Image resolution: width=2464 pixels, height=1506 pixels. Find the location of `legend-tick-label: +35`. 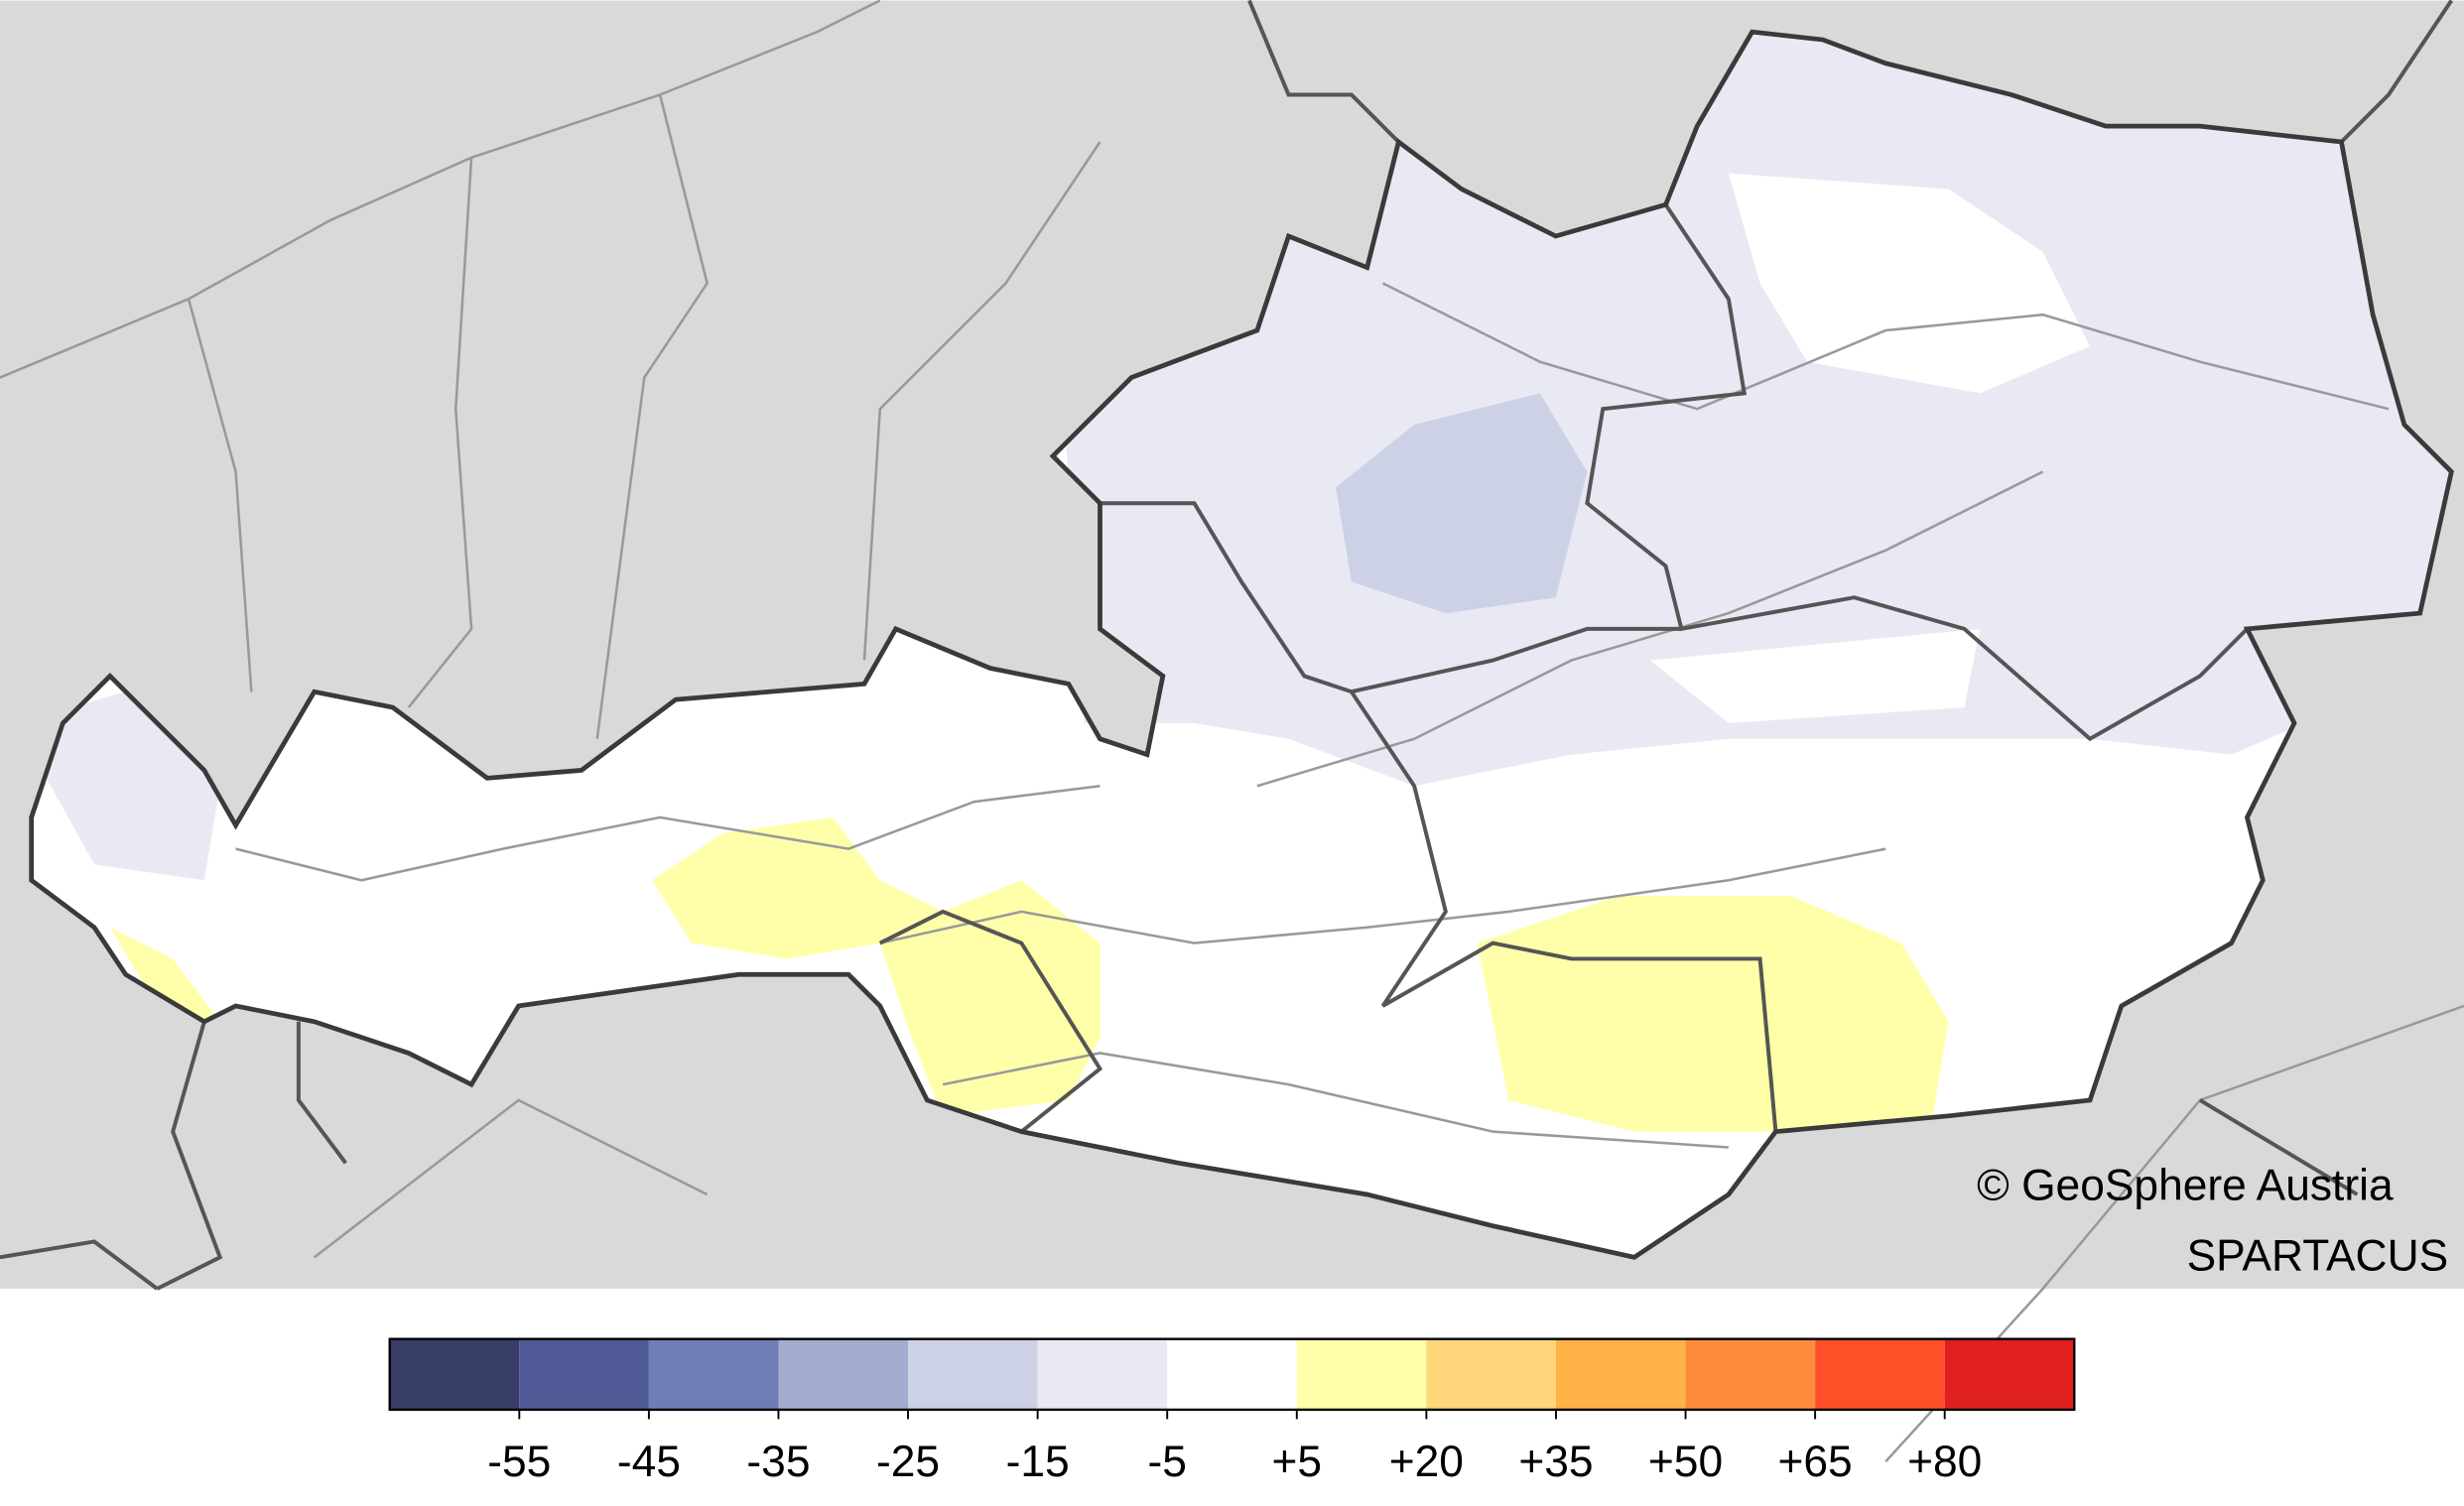

legend-tick-label: +35 is located at coordinates (1555, 1462).